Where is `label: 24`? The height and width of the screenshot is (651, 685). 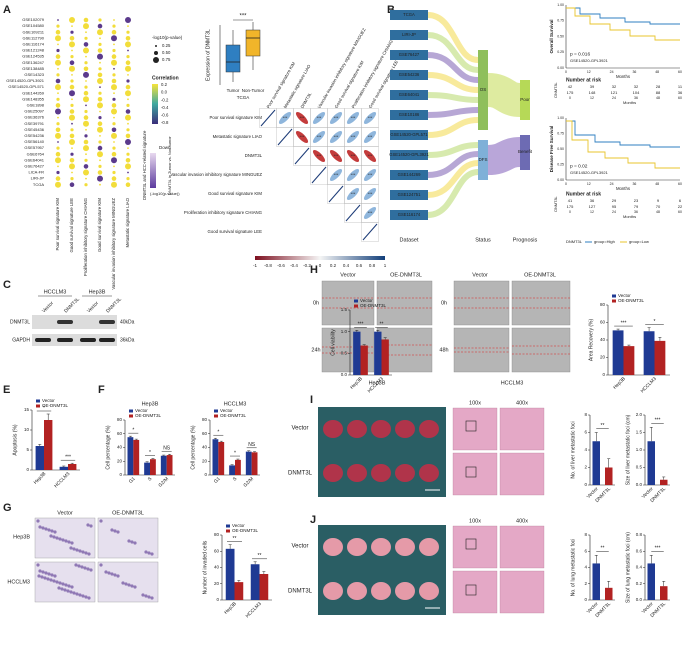 label: 24 is located at coordinates (612, 72).